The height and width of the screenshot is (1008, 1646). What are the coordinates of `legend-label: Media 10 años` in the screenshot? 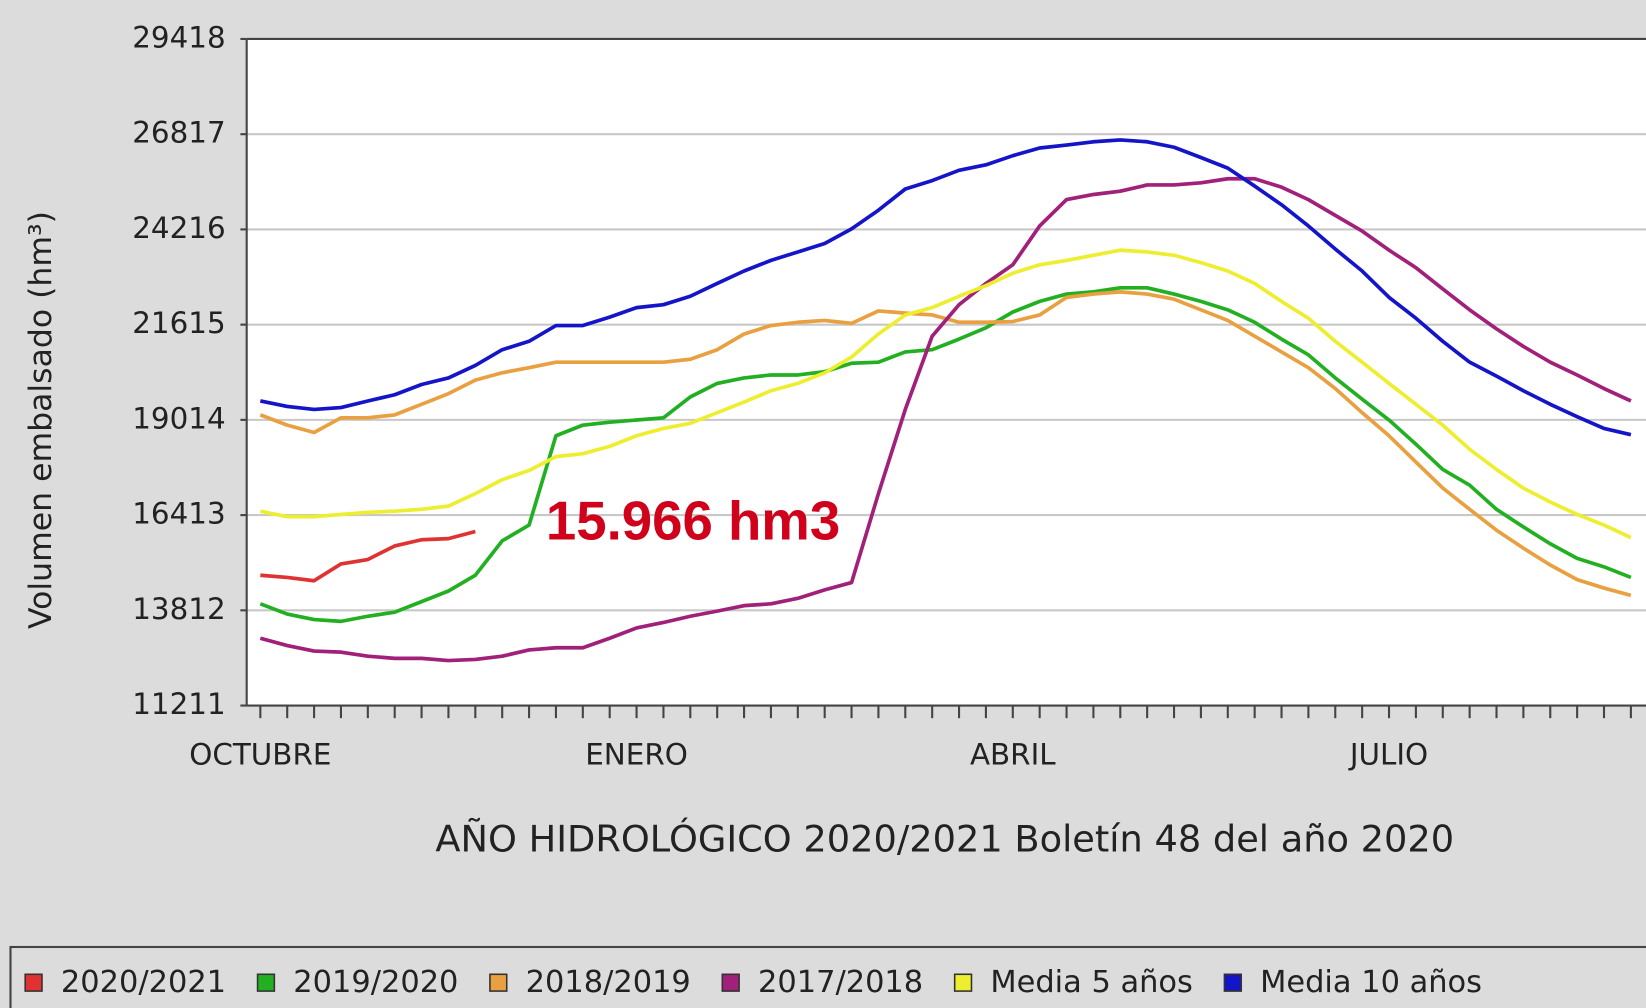 It's located at (1371, 982).